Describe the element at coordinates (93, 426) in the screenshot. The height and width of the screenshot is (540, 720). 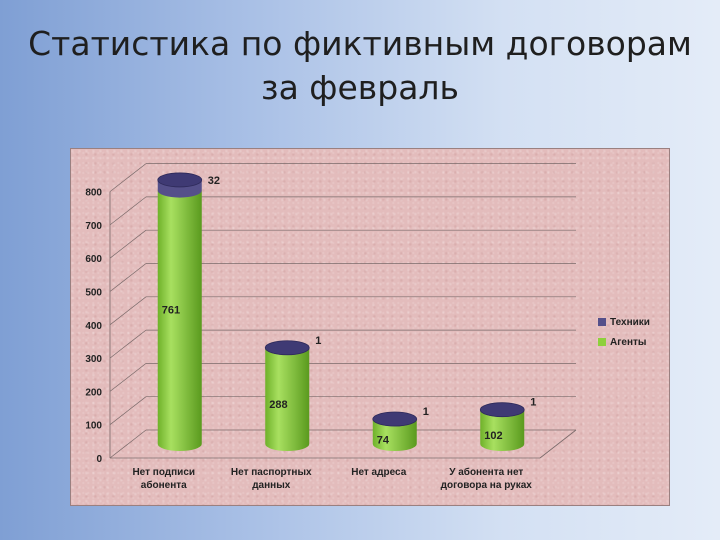
I see `y-tick-label: 100` at that location.